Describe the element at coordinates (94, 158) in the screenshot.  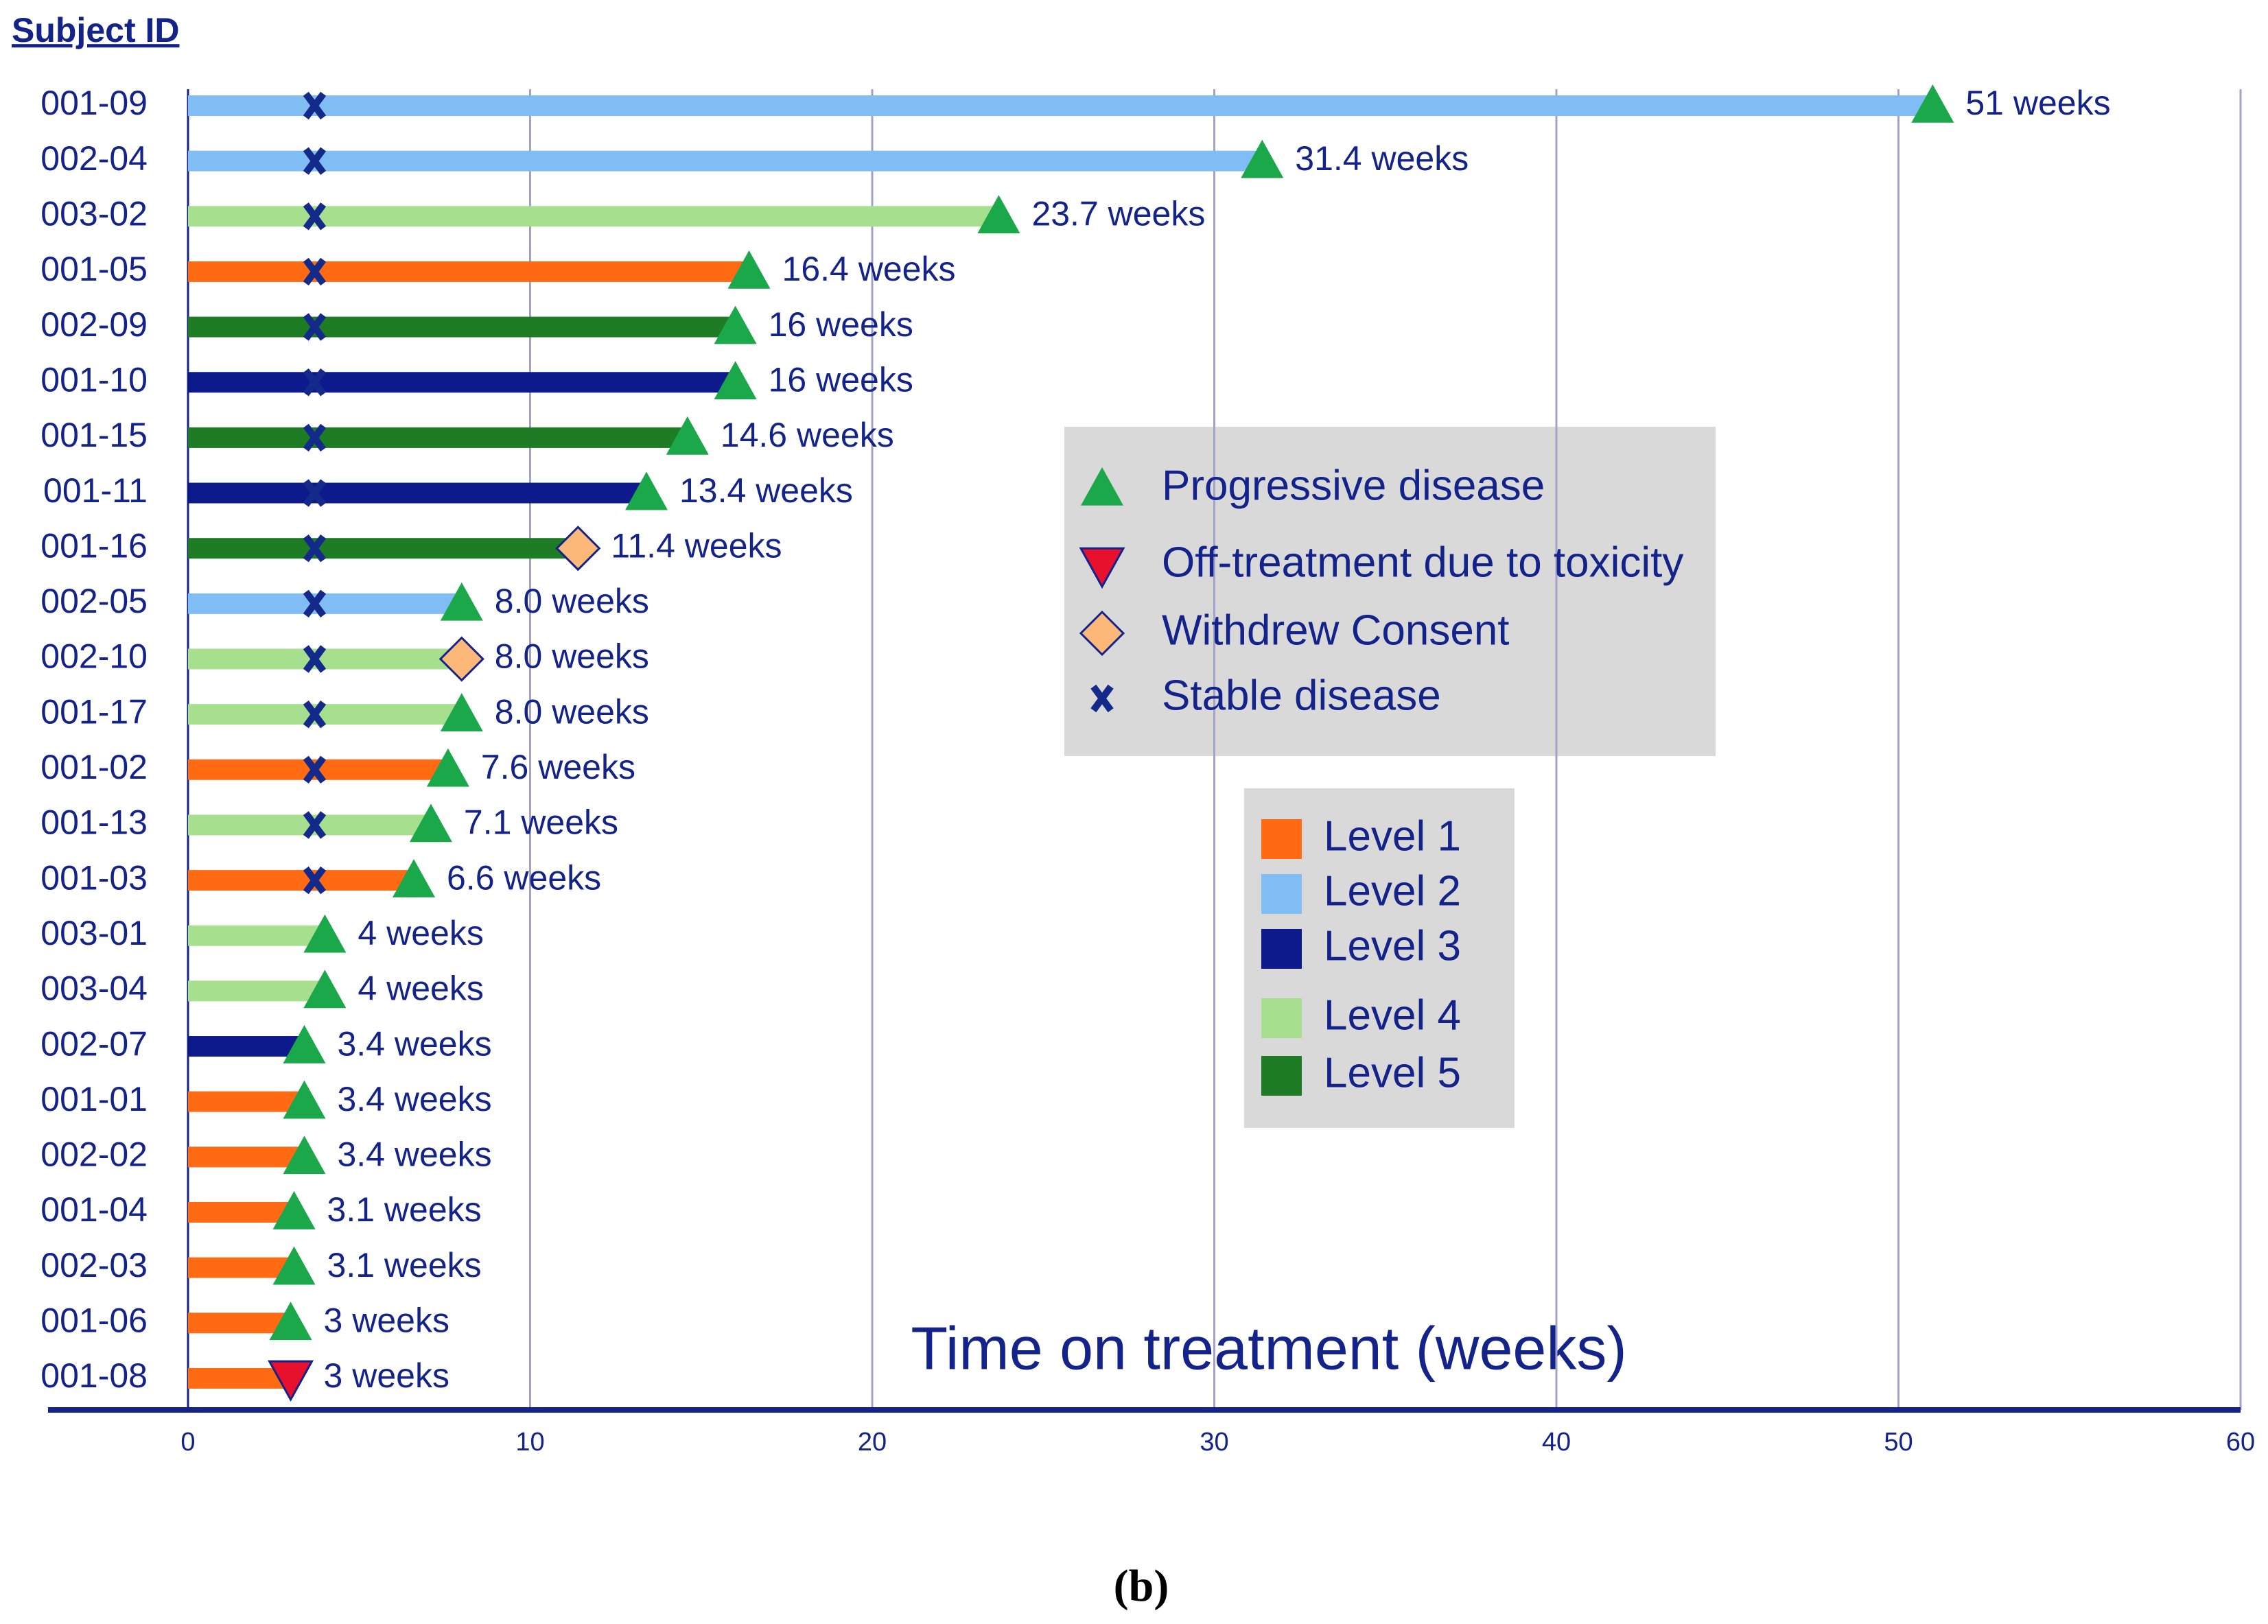
I see `y-tick-label: 002-04` at that location.